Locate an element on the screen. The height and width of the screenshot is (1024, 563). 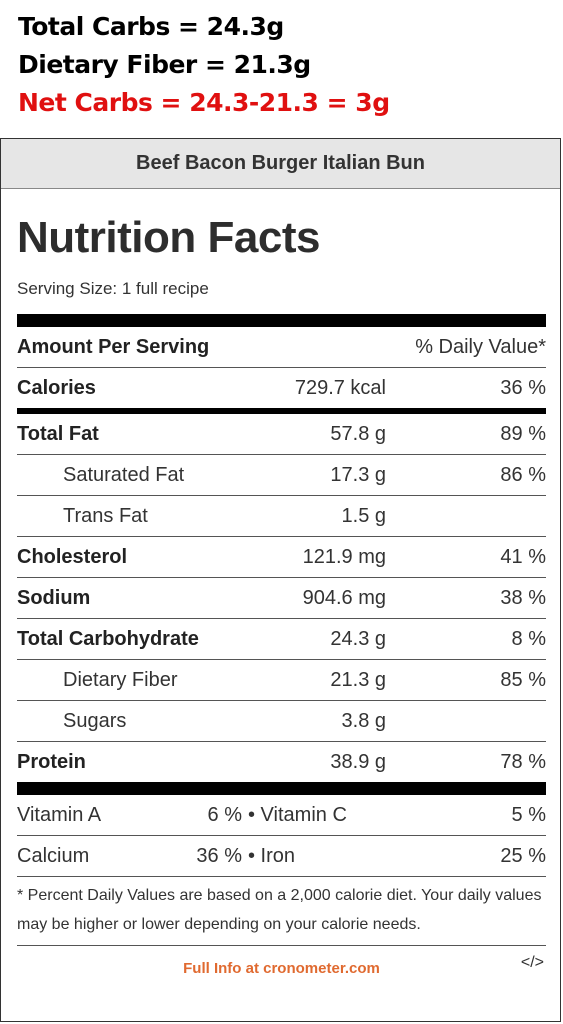
dietary-fiber-line: Dietary Fiber = 21.3g is located at coordinates (164, 64).